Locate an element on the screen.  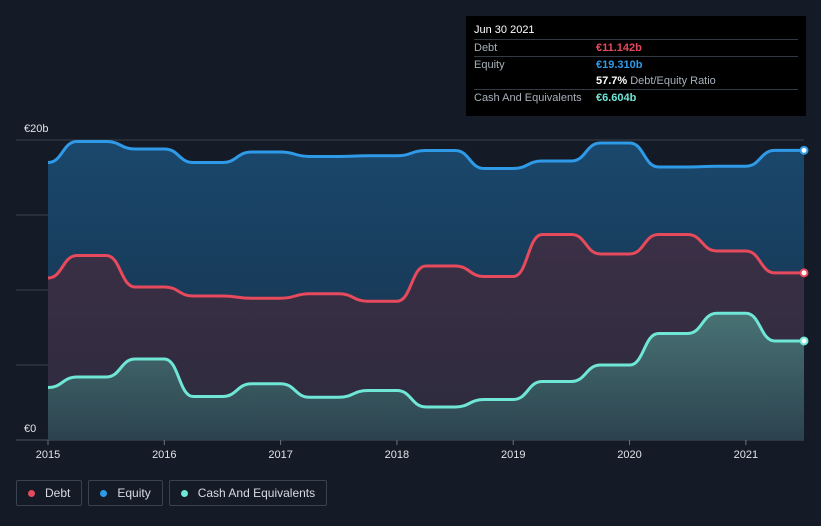
x-tick-label: 2016 is located at coordinates (164, 455).